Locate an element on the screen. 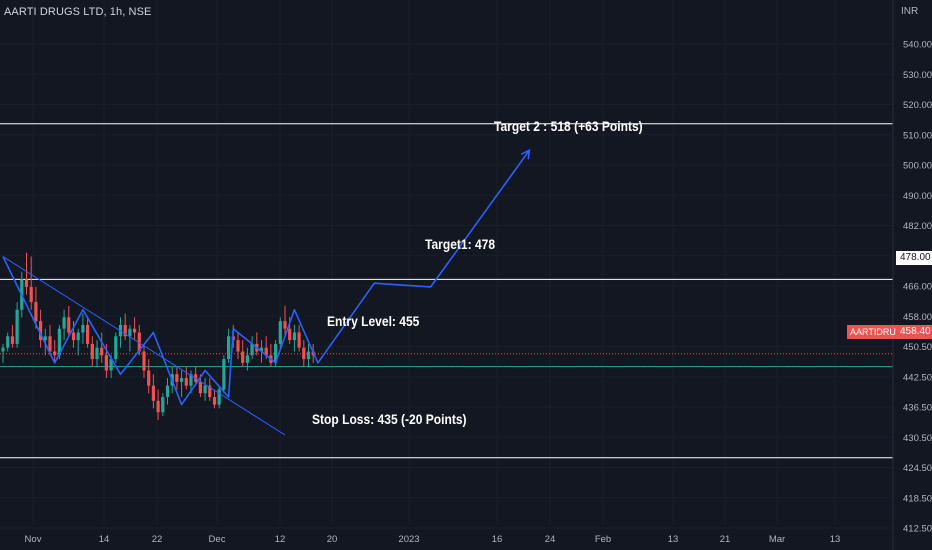  x-tick-label: 22 is located at coordinates (157, 539).